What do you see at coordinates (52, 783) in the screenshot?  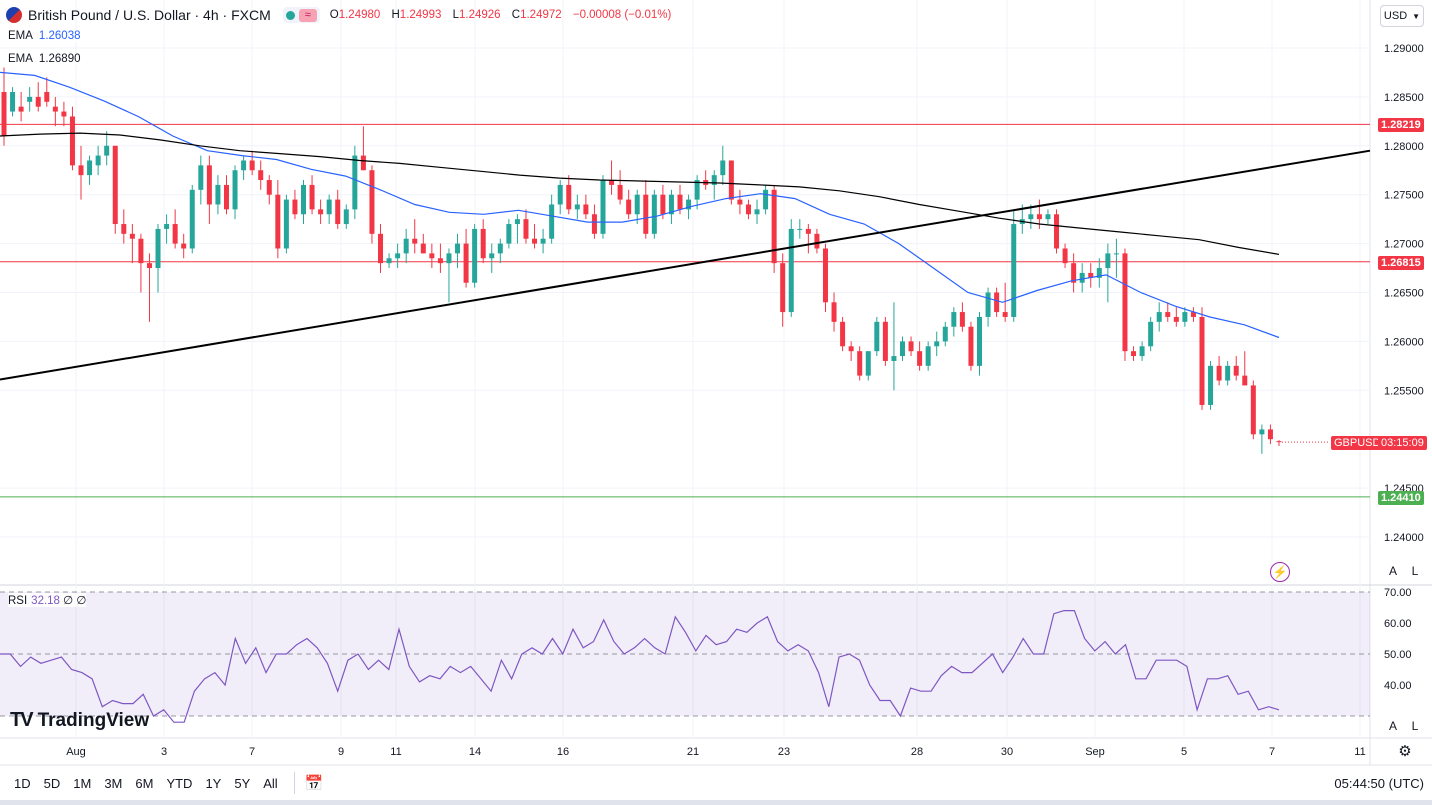 I see `timeframe-5d: 5D` at bounding box center [52, 783].